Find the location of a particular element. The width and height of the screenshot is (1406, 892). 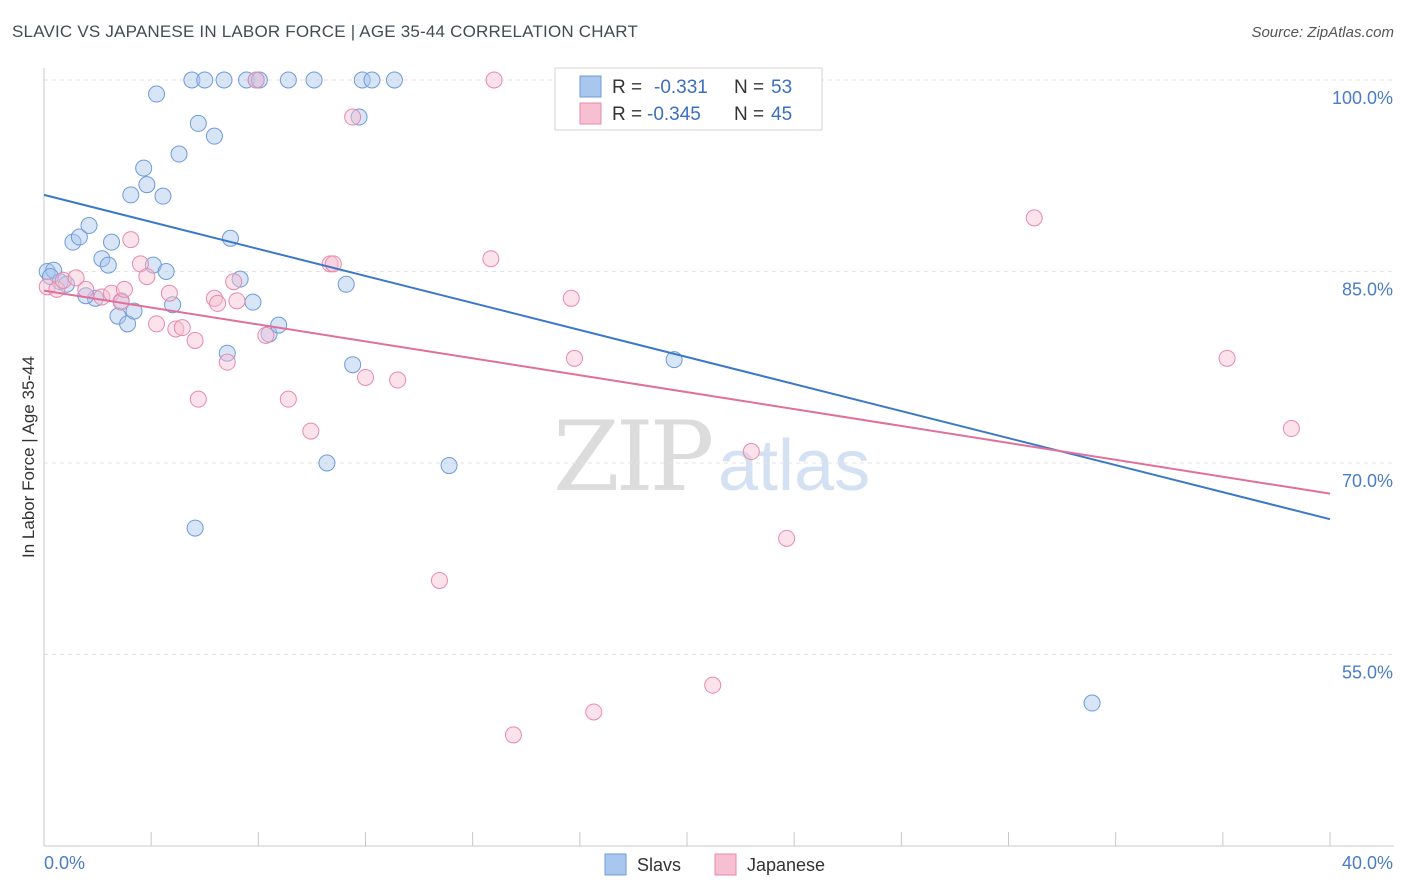

y-tick-label: 85.0% is located at coordinates (1367, 290).